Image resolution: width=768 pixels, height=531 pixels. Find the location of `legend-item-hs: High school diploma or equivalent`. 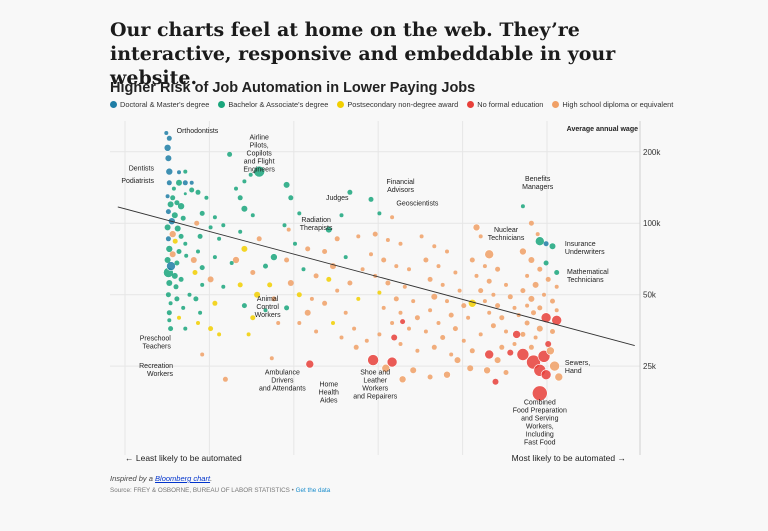

legend-item-hs: High school diploma or equivalent is located at coordinates (612, 104).